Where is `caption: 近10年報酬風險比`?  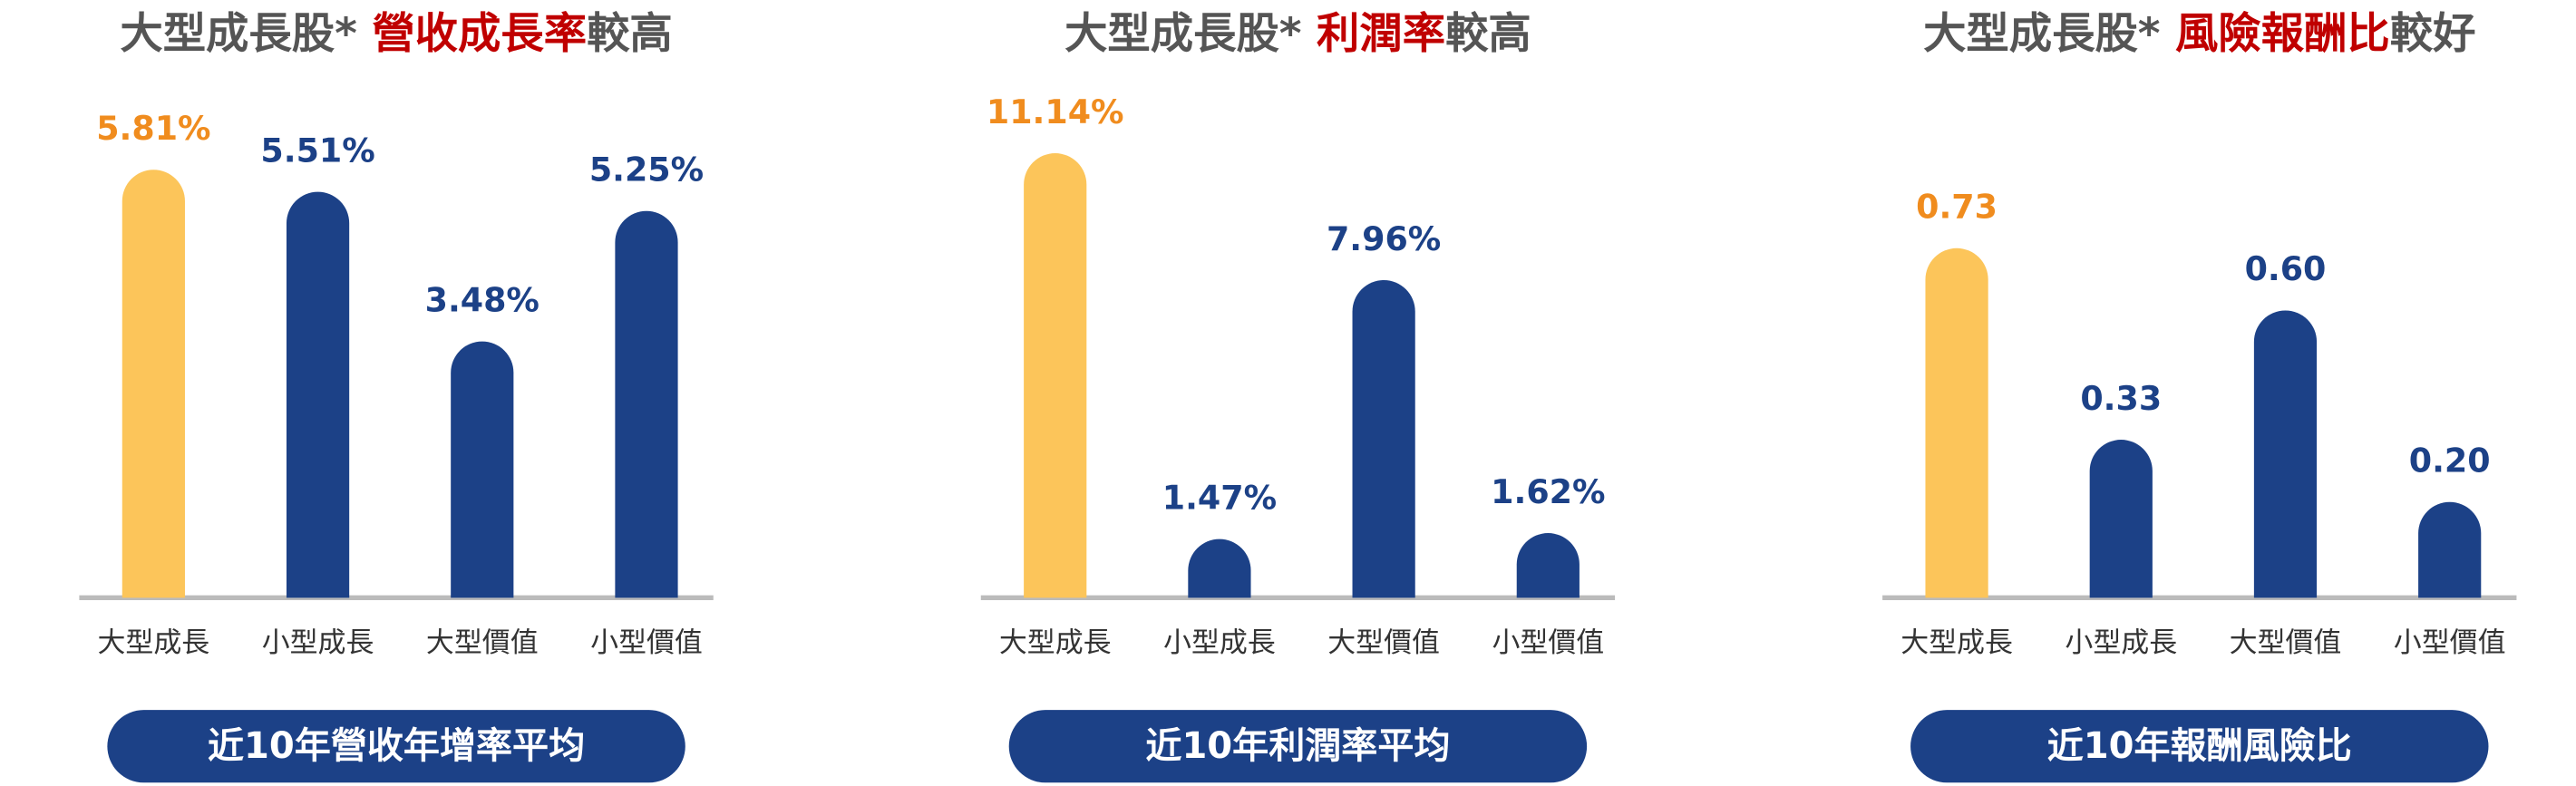
caption: 近10年報酬風險比 is located at coordinates (2199, 746).